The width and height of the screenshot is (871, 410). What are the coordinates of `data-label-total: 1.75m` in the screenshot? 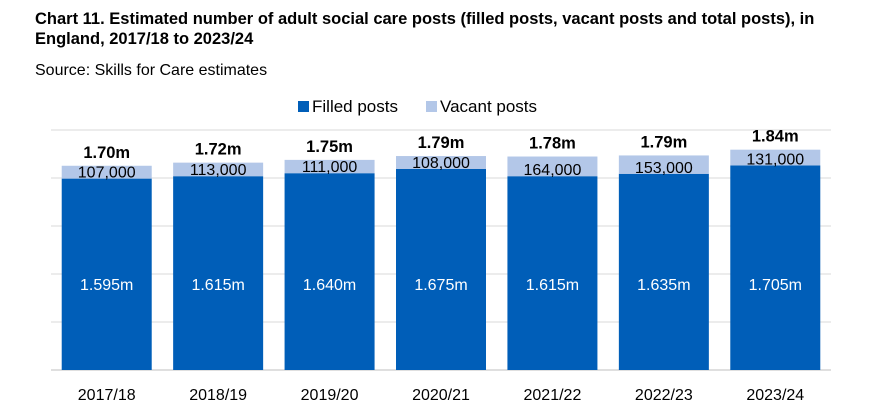 It's located at (329, 147).